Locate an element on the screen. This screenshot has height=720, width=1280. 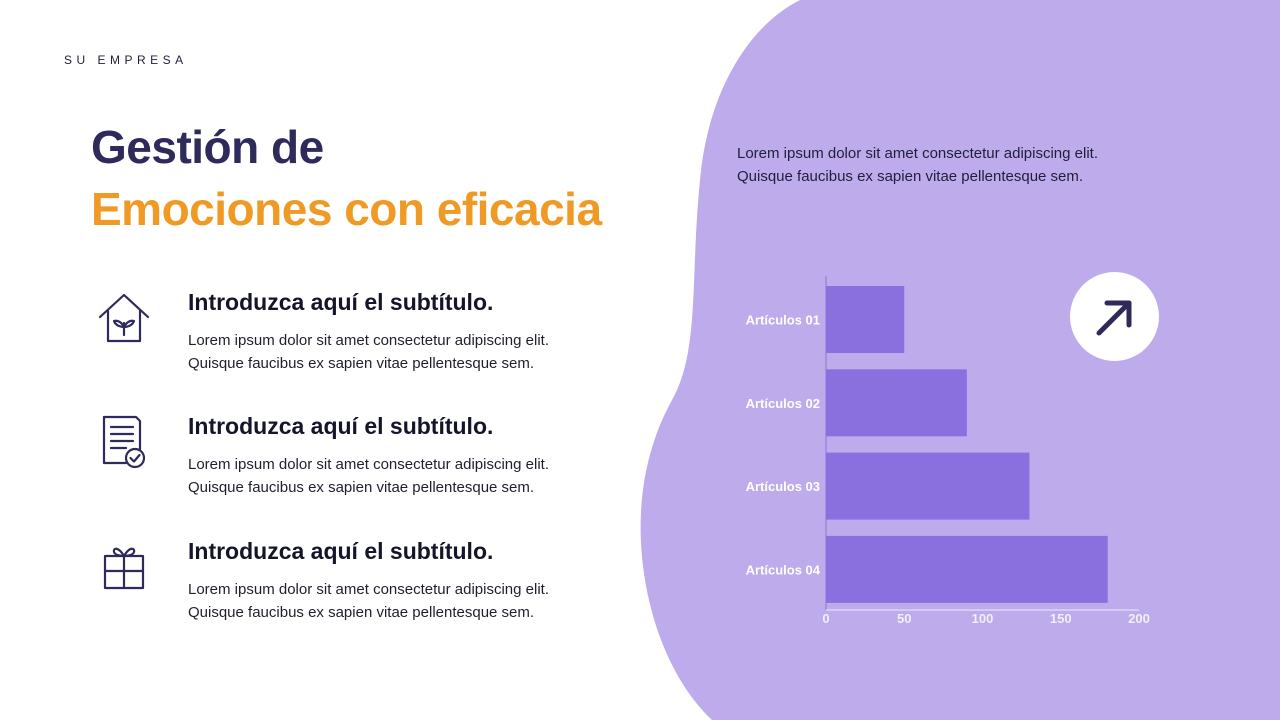
category-label: Artículos 03 is located at coordinates (783, 486).